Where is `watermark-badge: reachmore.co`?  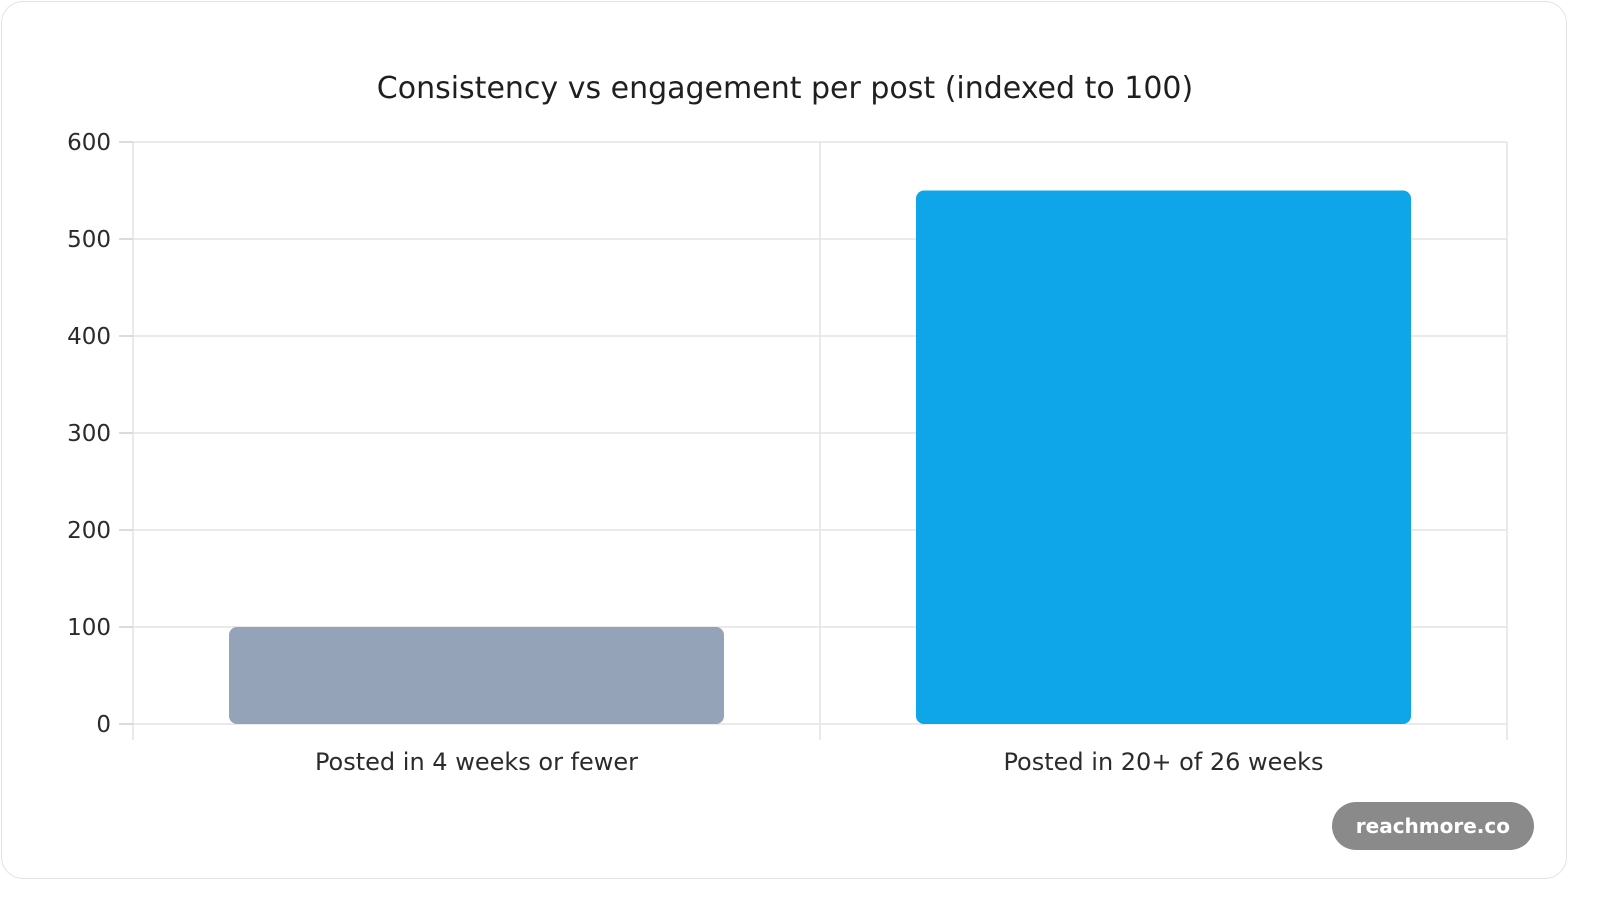
watermark-badge: reachmore.co is located at coordinates (1432, 826).